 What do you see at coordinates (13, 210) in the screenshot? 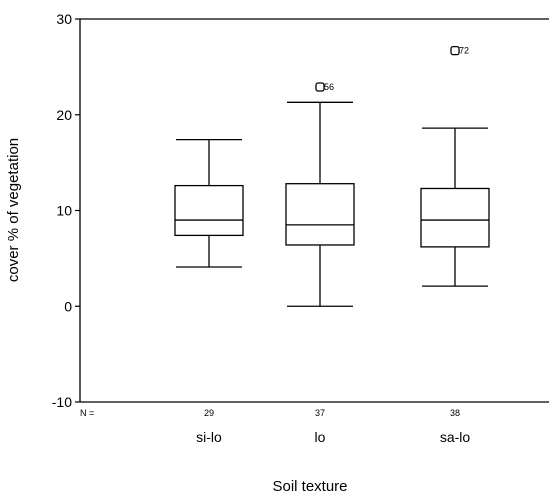
I see `y-axis-title: cover % of vegetation` at bounding box center [13, 210].